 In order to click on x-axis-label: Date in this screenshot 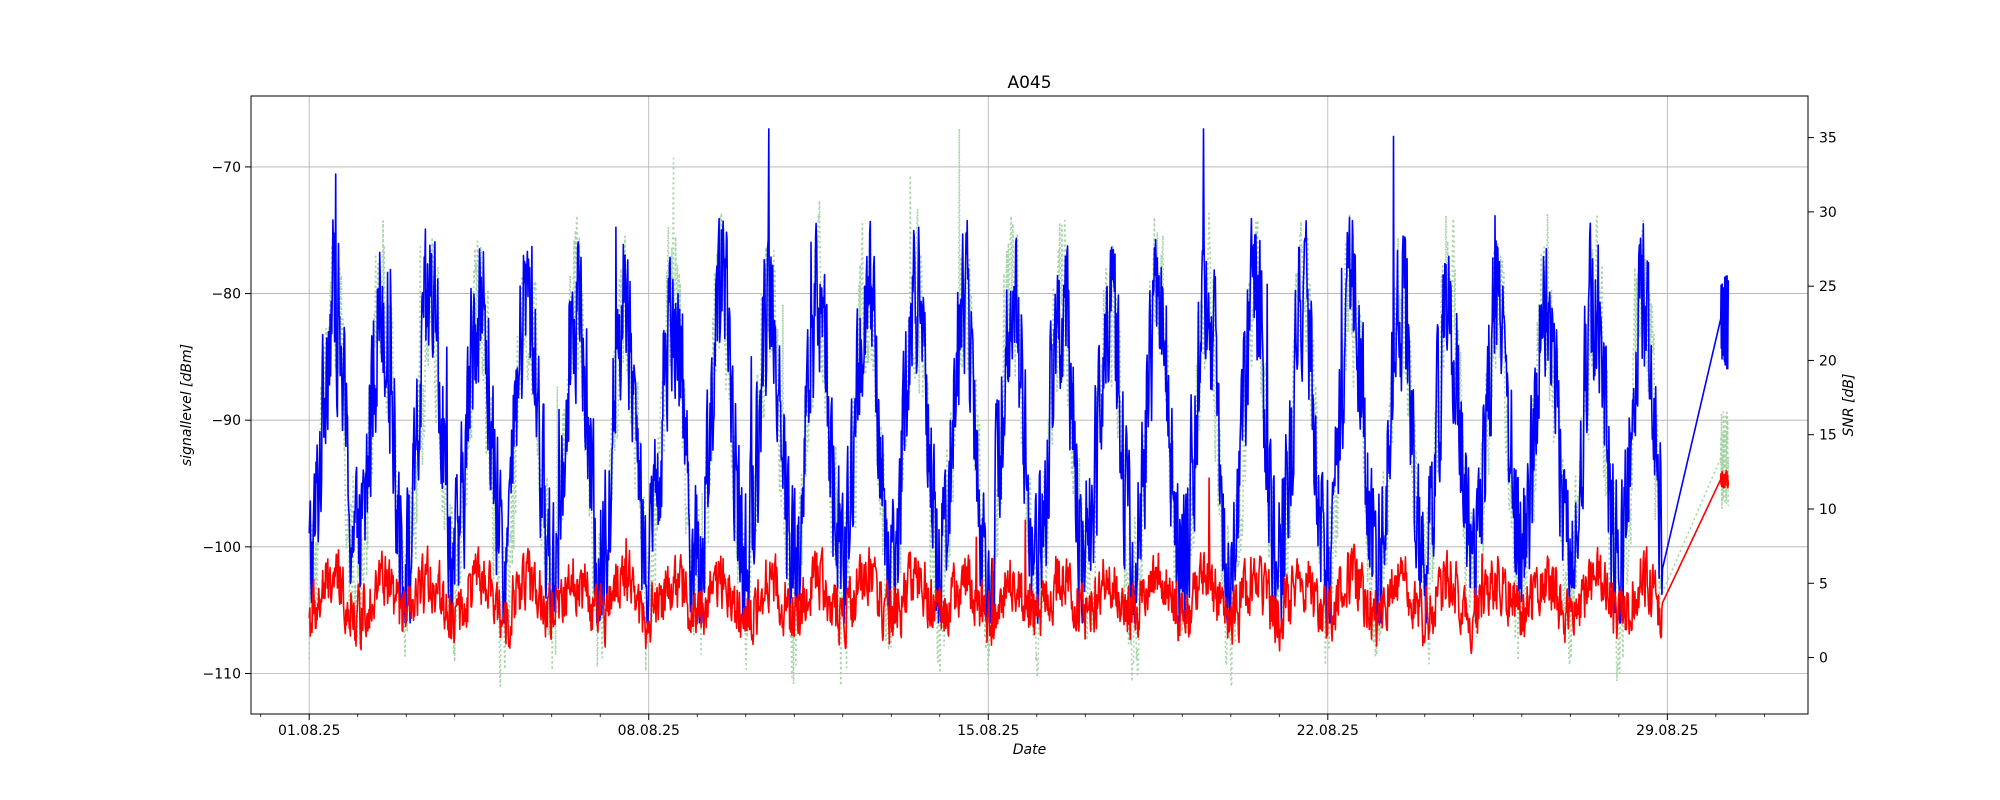, I will do `click(1029, 750)`.